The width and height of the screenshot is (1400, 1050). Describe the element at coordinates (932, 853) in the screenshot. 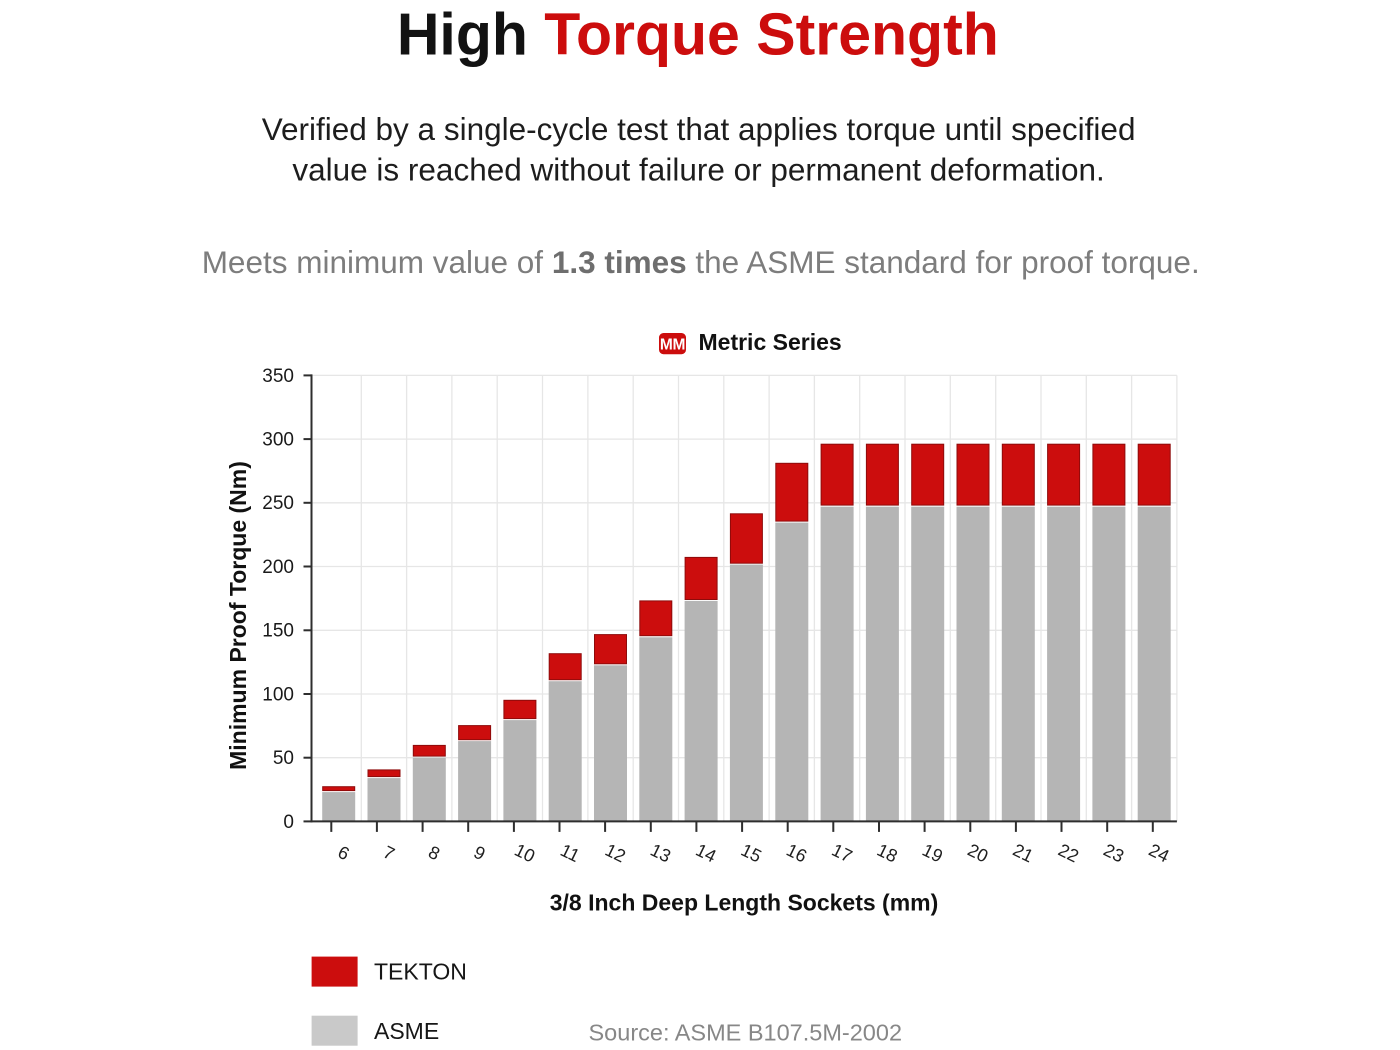

I see `svg-text: 19` at that location.